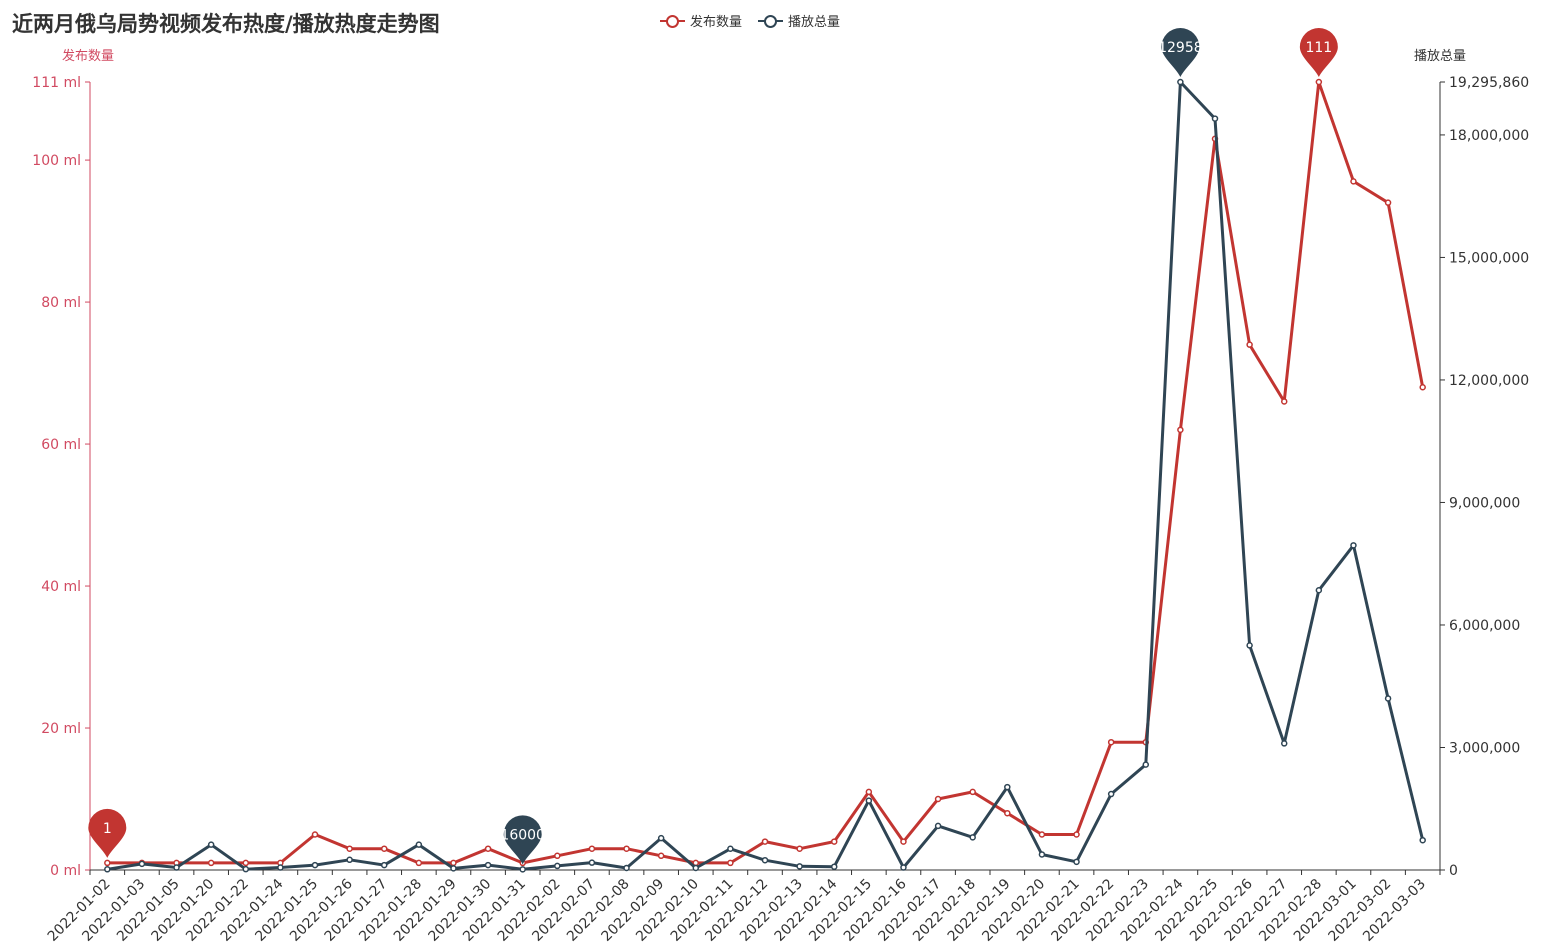 This screenshot has height=951, width=1551. Describe the element at coordinates (1484, 503) in the screenshot. I see `y-axis-right-tick-label: 9,000,000` at that location.